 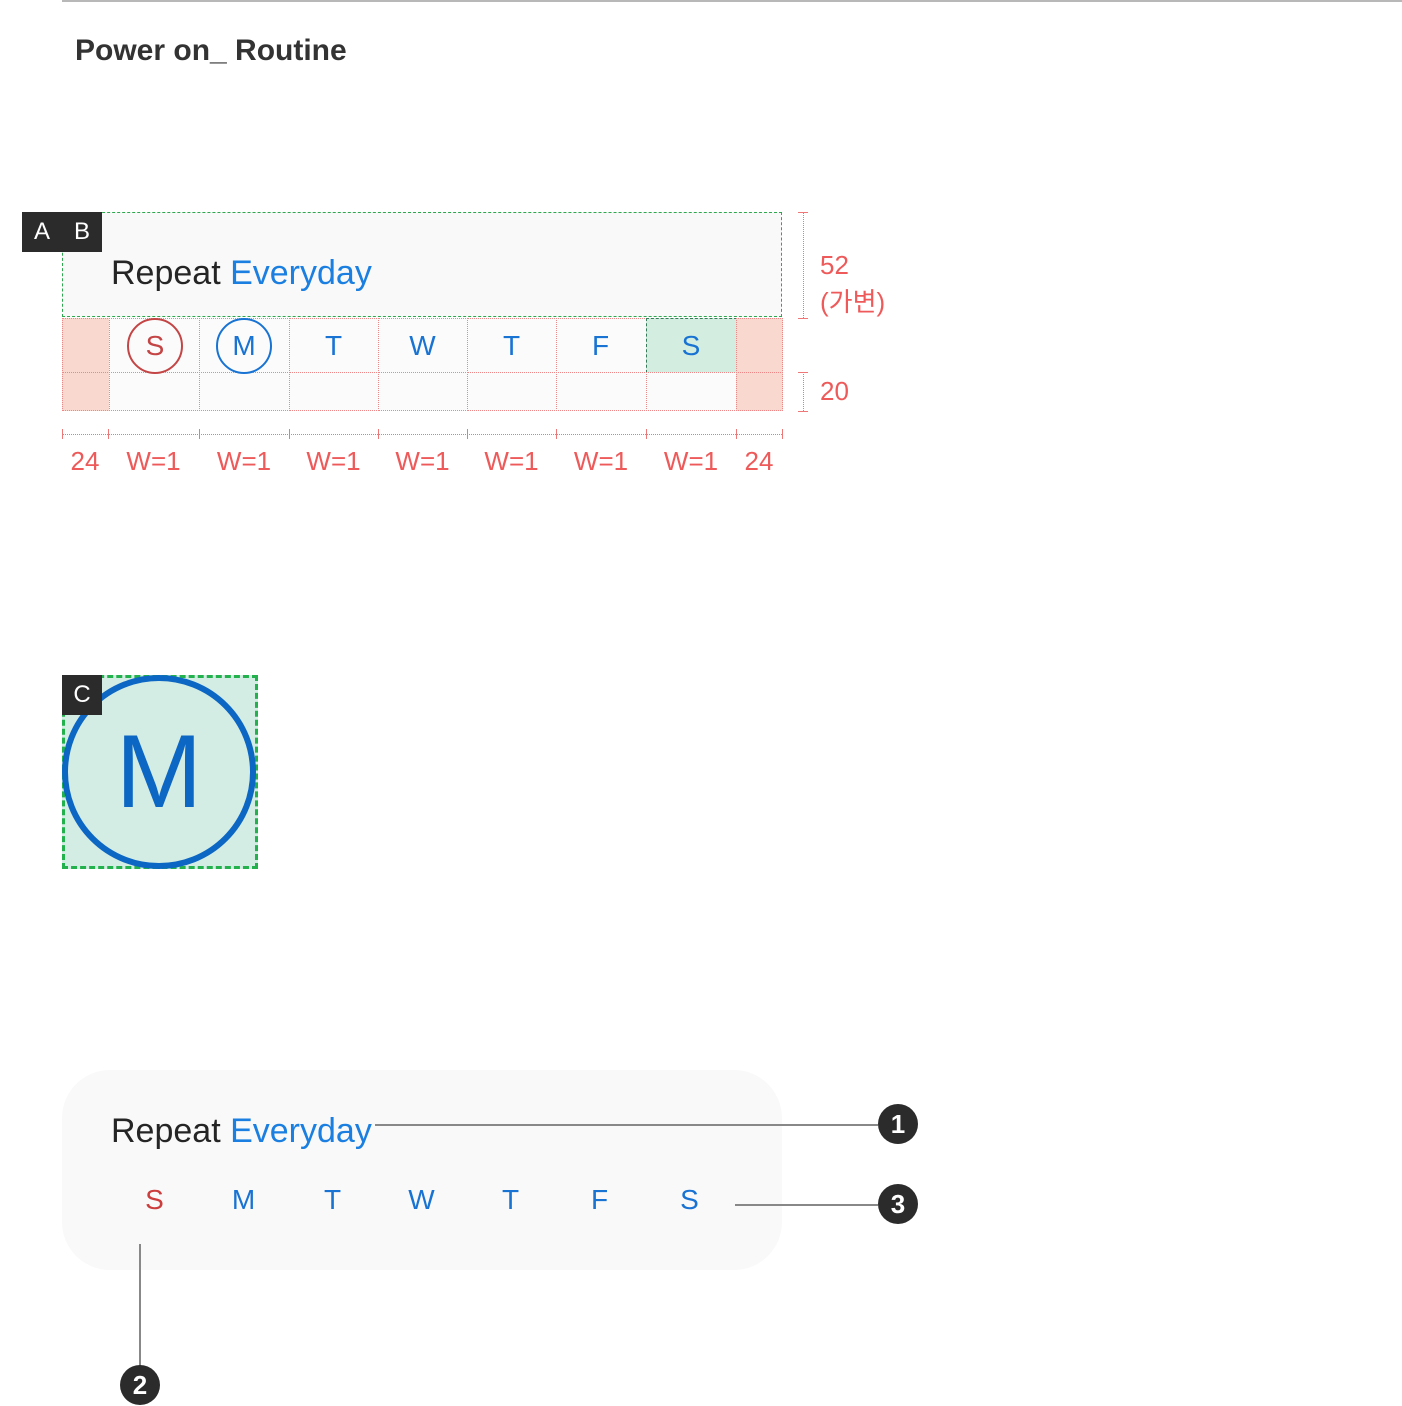 What do you see at coordinates (422, 364) in the screenshot?
I see `day-grid-spec: S M T W T F S` at bounding box center [422, 364].